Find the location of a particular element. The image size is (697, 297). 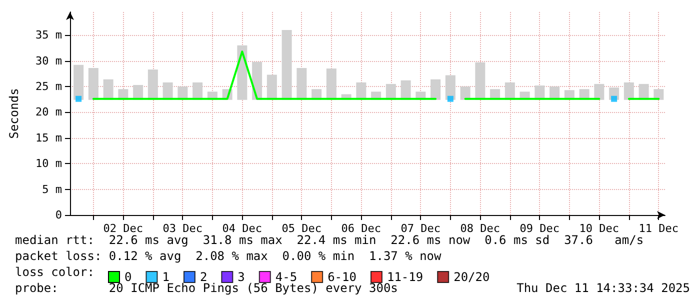

legend-label: 4-5 is located at coordinates (286, 277).